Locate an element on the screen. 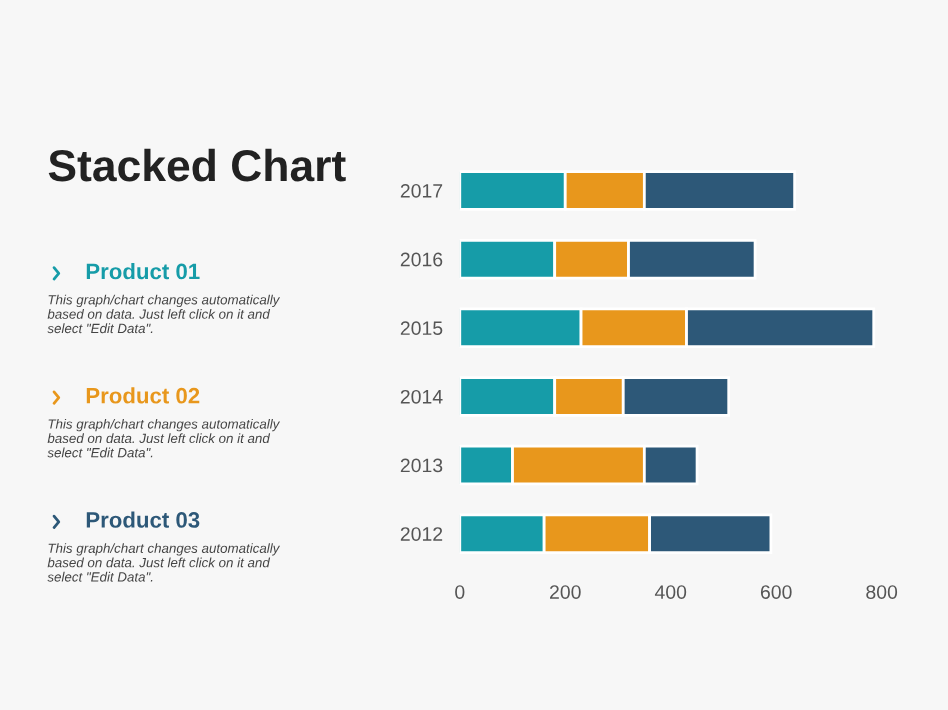 This screenshot has width=948, height=710. y-tick-label: 2013 is located at coordinates (421, 465).